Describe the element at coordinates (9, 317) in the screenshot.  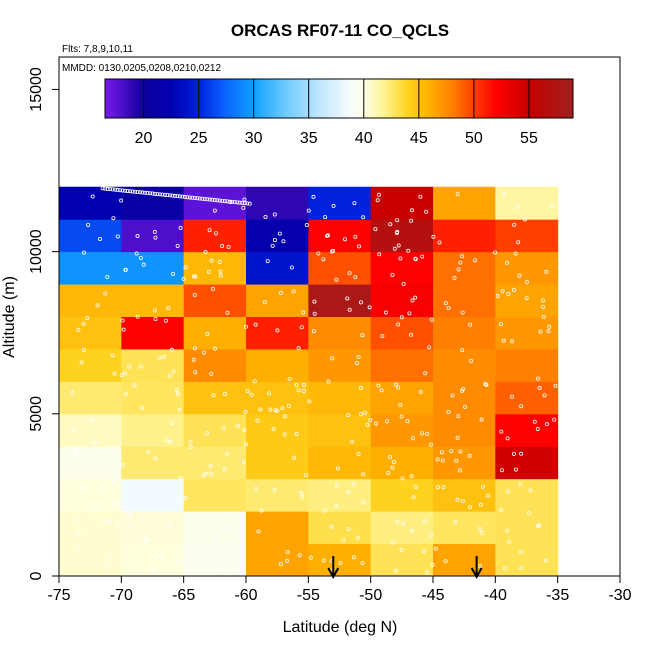
I see `y-axis-label: Altitude (m)` at that location.